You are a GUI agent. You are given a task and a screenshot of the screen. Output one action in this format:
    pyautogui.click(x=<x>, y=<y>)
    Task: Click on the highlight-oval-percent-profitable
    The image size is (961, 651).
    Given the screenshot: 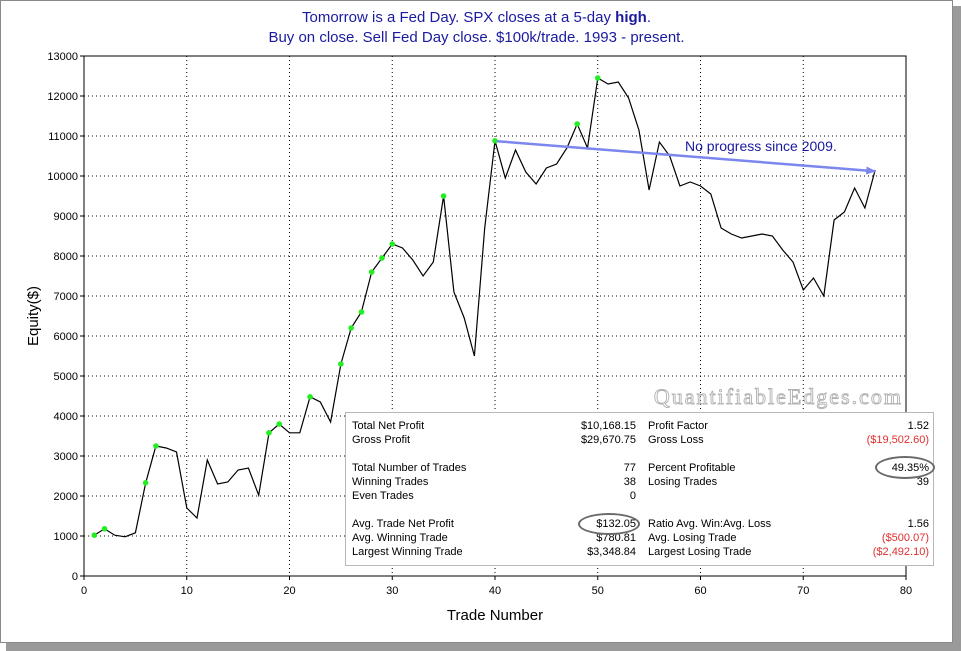 What is the action you would take?
    pyautogui.click(x=905, y=467)
    